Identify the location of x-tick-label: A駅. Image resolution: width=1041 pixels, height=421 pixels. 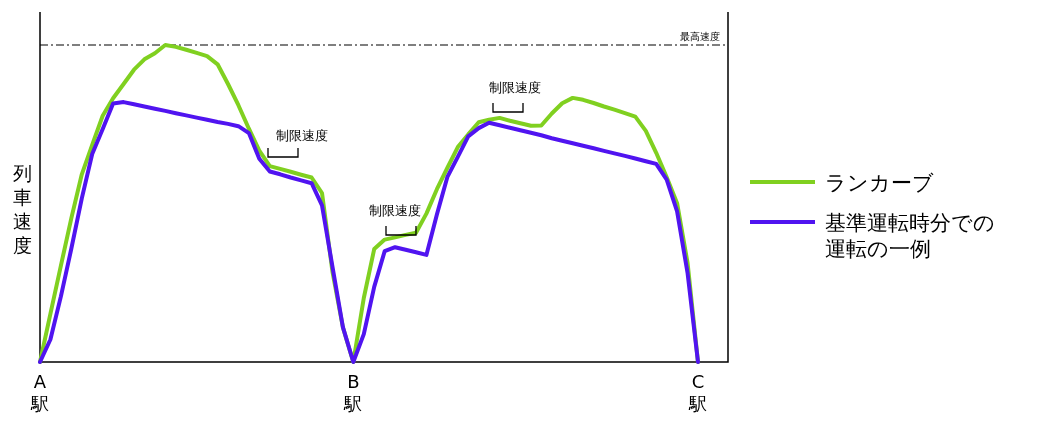
(39, 392).